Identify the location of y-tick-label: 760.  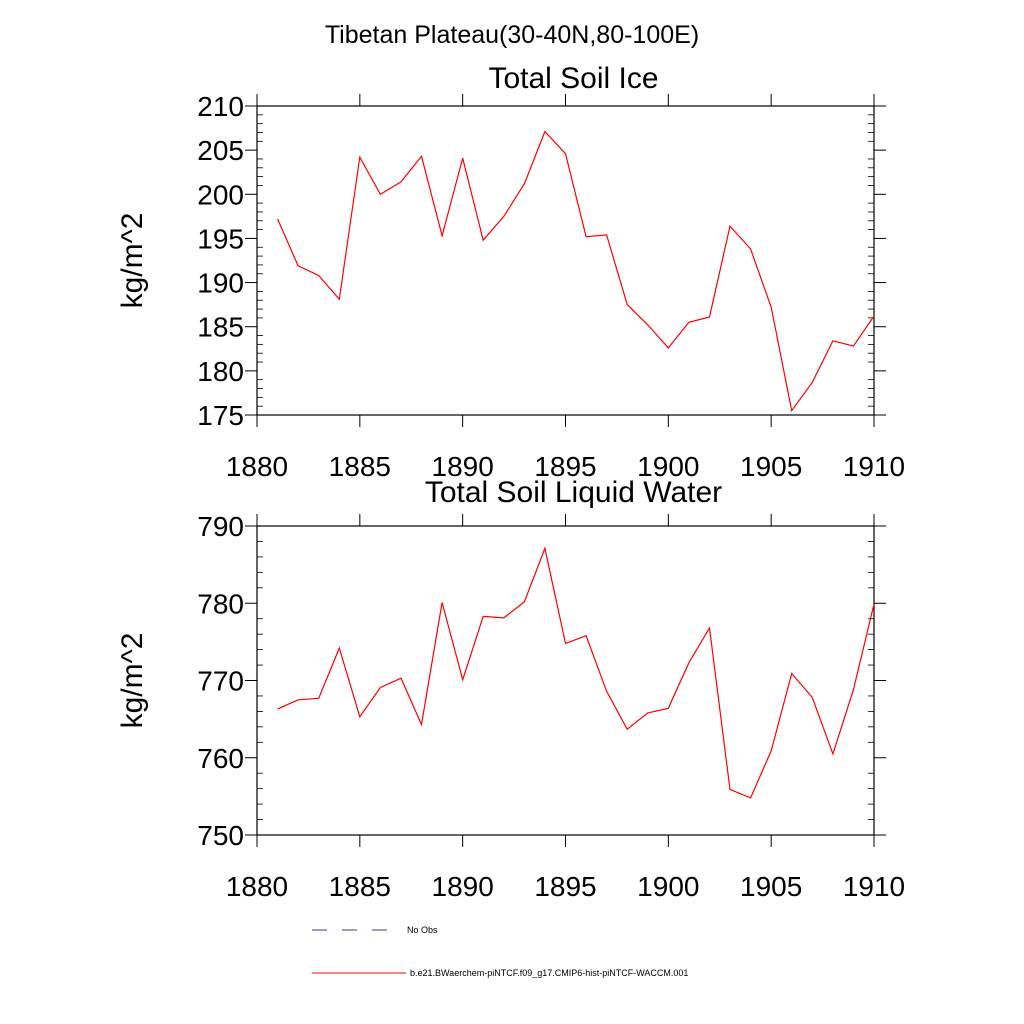
(220, 758).